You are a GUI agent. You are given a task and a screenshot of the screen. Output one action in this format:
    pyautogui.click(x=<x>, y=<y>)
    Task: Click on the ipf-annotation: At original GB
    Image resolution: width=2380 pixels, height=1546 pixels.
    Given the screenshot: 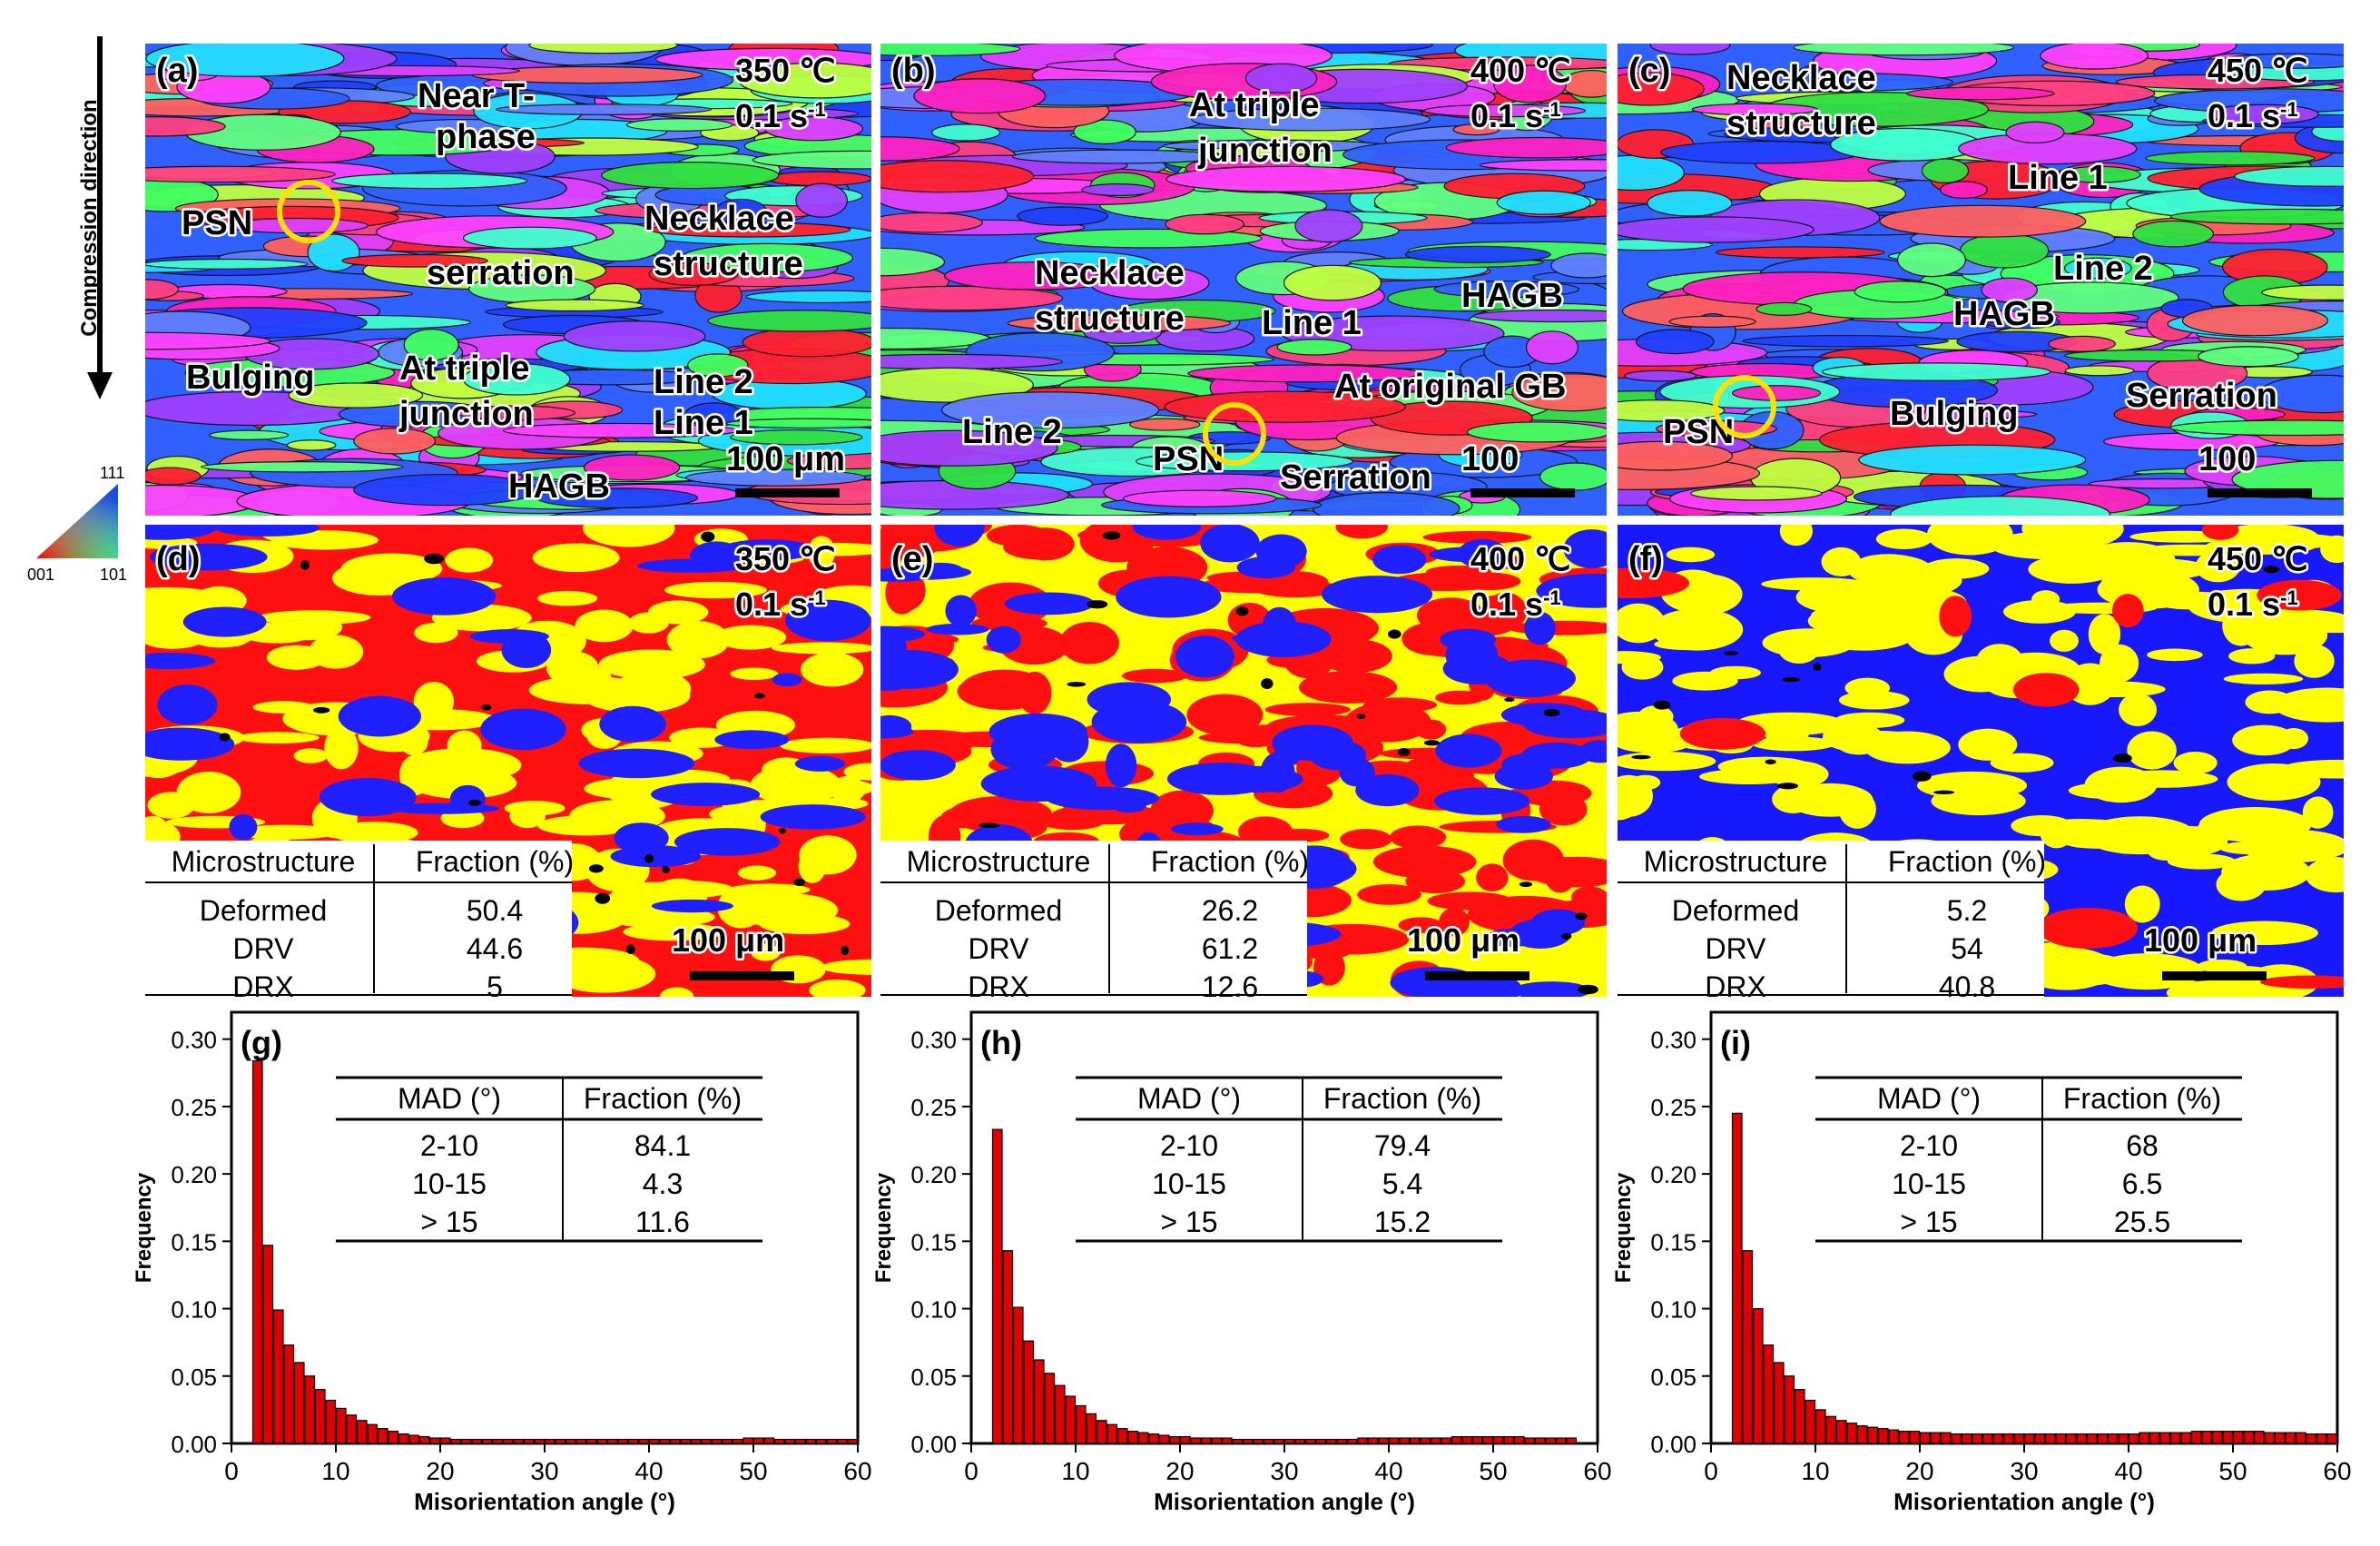 What is the action you would take?
    pyautogui.click(x=1450, y=387)
    